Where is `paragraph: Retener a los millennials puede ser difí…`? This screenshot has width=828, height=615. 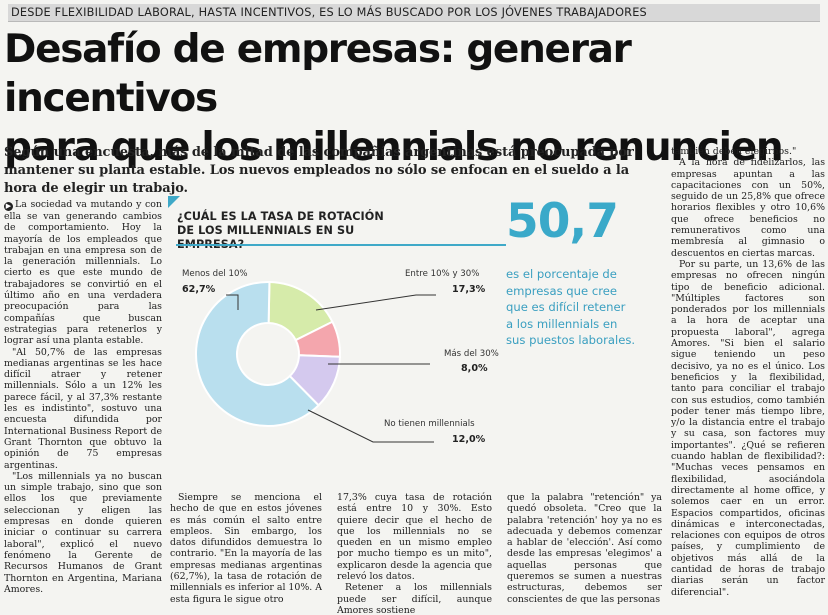
paragraph: Retener a los millennials puede ser difí… is located at coordinates (414, 597).